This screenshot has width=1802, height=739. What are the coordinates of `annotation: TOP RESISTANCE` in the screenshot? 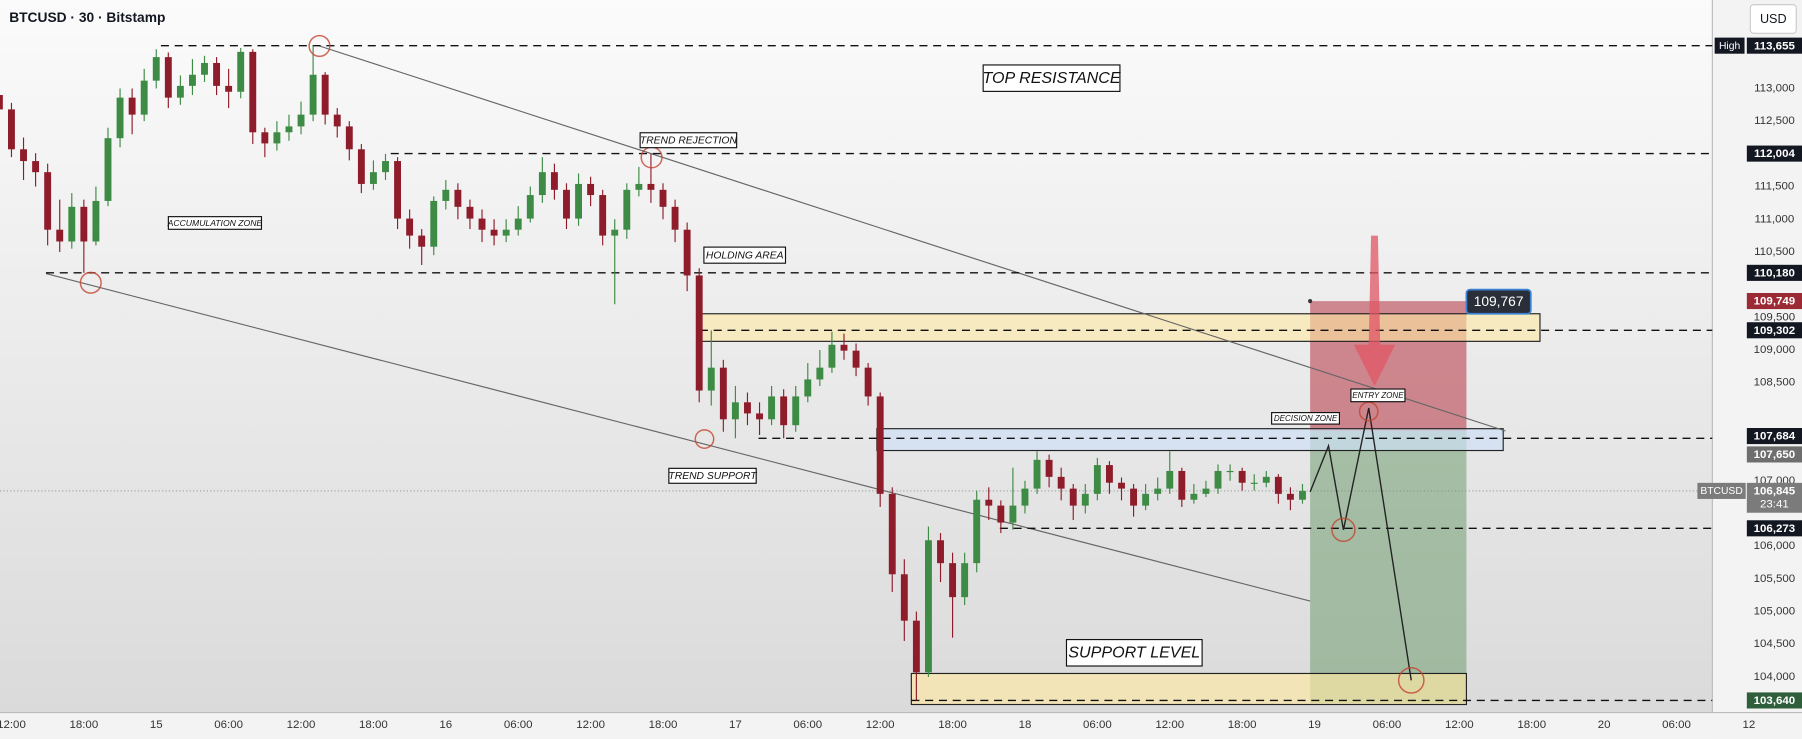 It's located at (1051, 78).